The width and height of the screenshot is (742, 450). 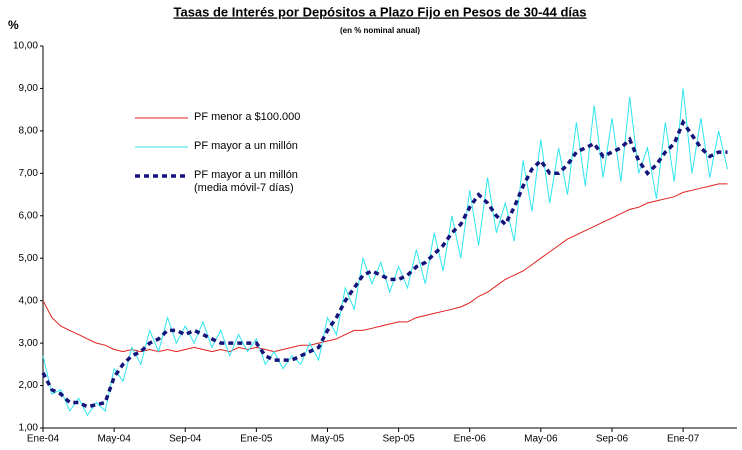 What do you see at coordinates (29, 343) in the screenshot?
I see `y-tick-label: 3,00` at bounding box center [29, 343].